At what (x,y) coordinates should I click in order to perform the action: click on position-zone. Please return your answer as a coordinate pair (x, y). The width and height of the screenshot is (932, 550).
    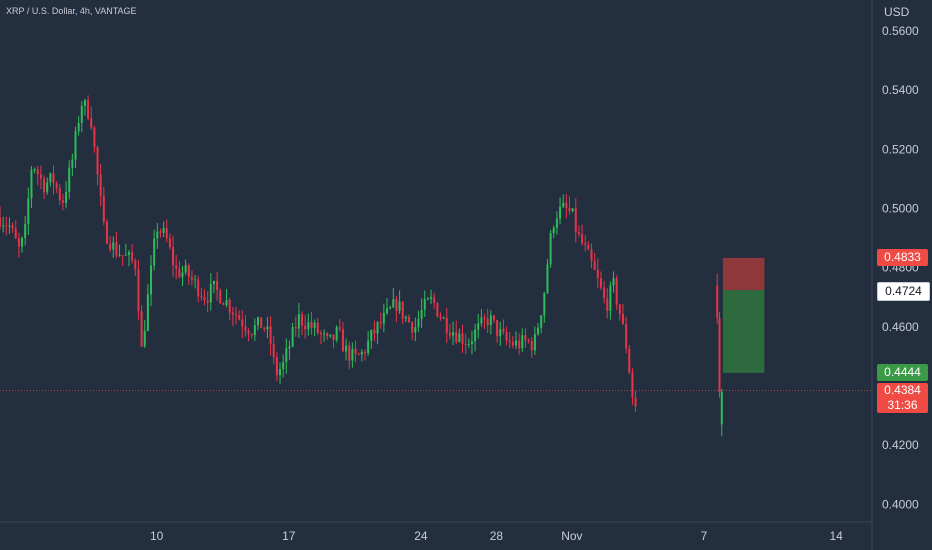
    Looking at the image, I should click on (743, 315).